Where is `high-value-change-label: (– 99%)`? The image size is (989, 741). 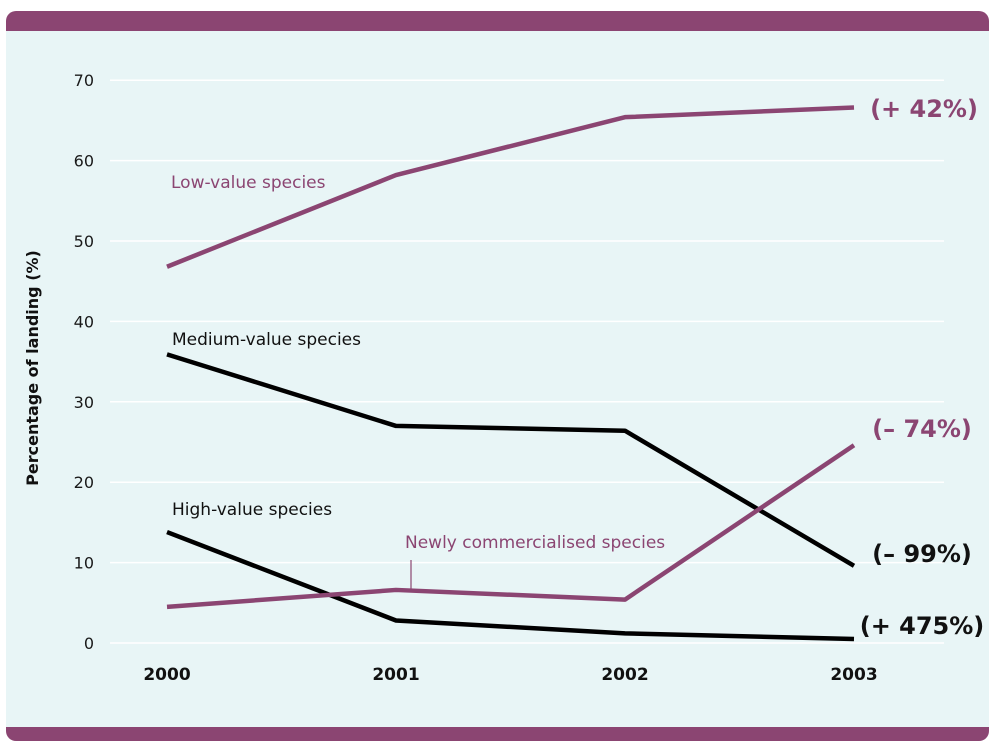 high-value-change-label: (– 99%) is located at coordinates (922, 554).